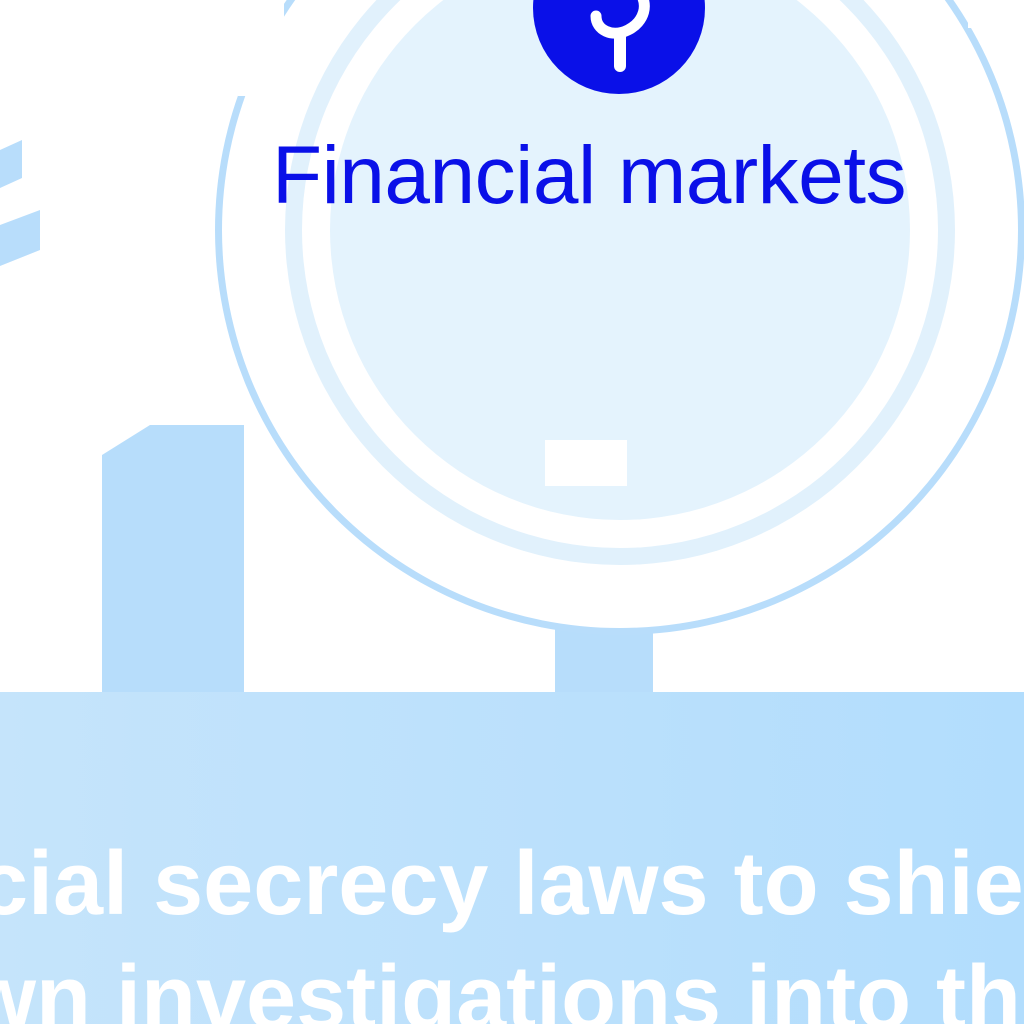 This screenshot has height=1024, width=1024. I want to click on left-pillar, so click(173, 580).